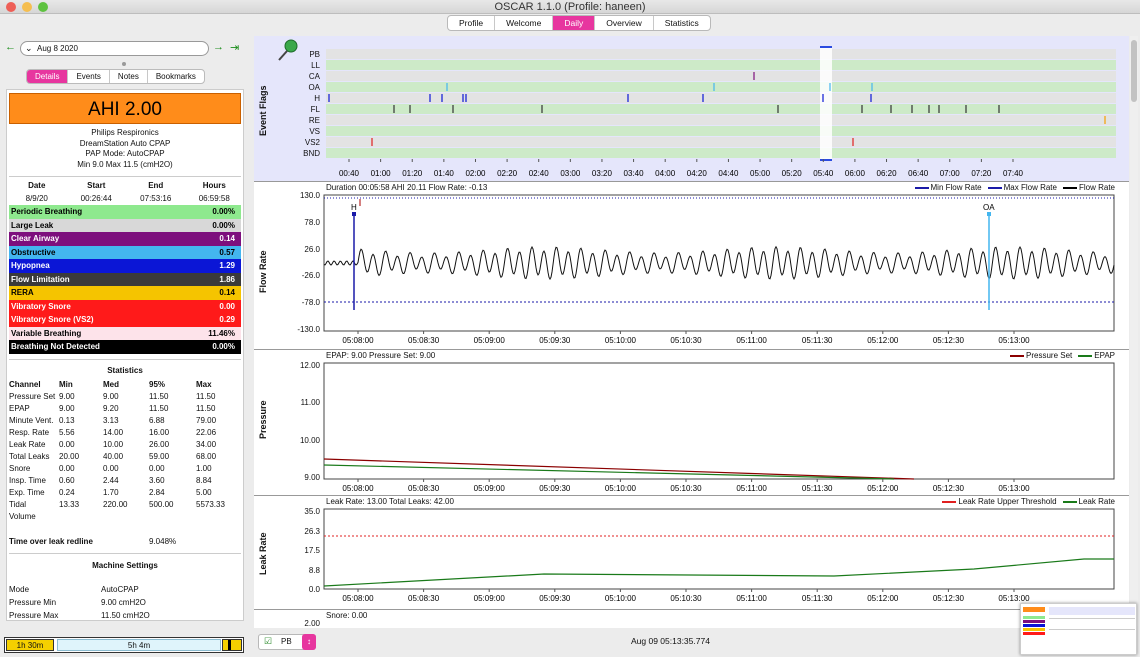  What do you see at coordinates (125, 153) in the screenshot?
I see `pap-mode: PAP Mode: AutoCPAP` at bounding box center [125, 153].